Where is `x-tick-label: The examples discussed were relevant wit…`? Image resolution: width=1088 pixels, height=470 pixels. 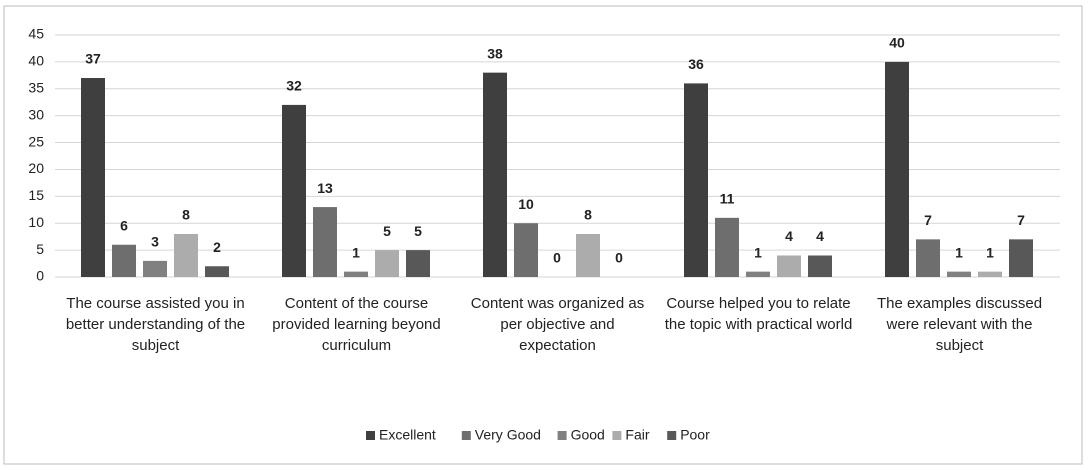 x-tick-label: The examples discussed were relevant wit… is located at coordinates (959, 324).